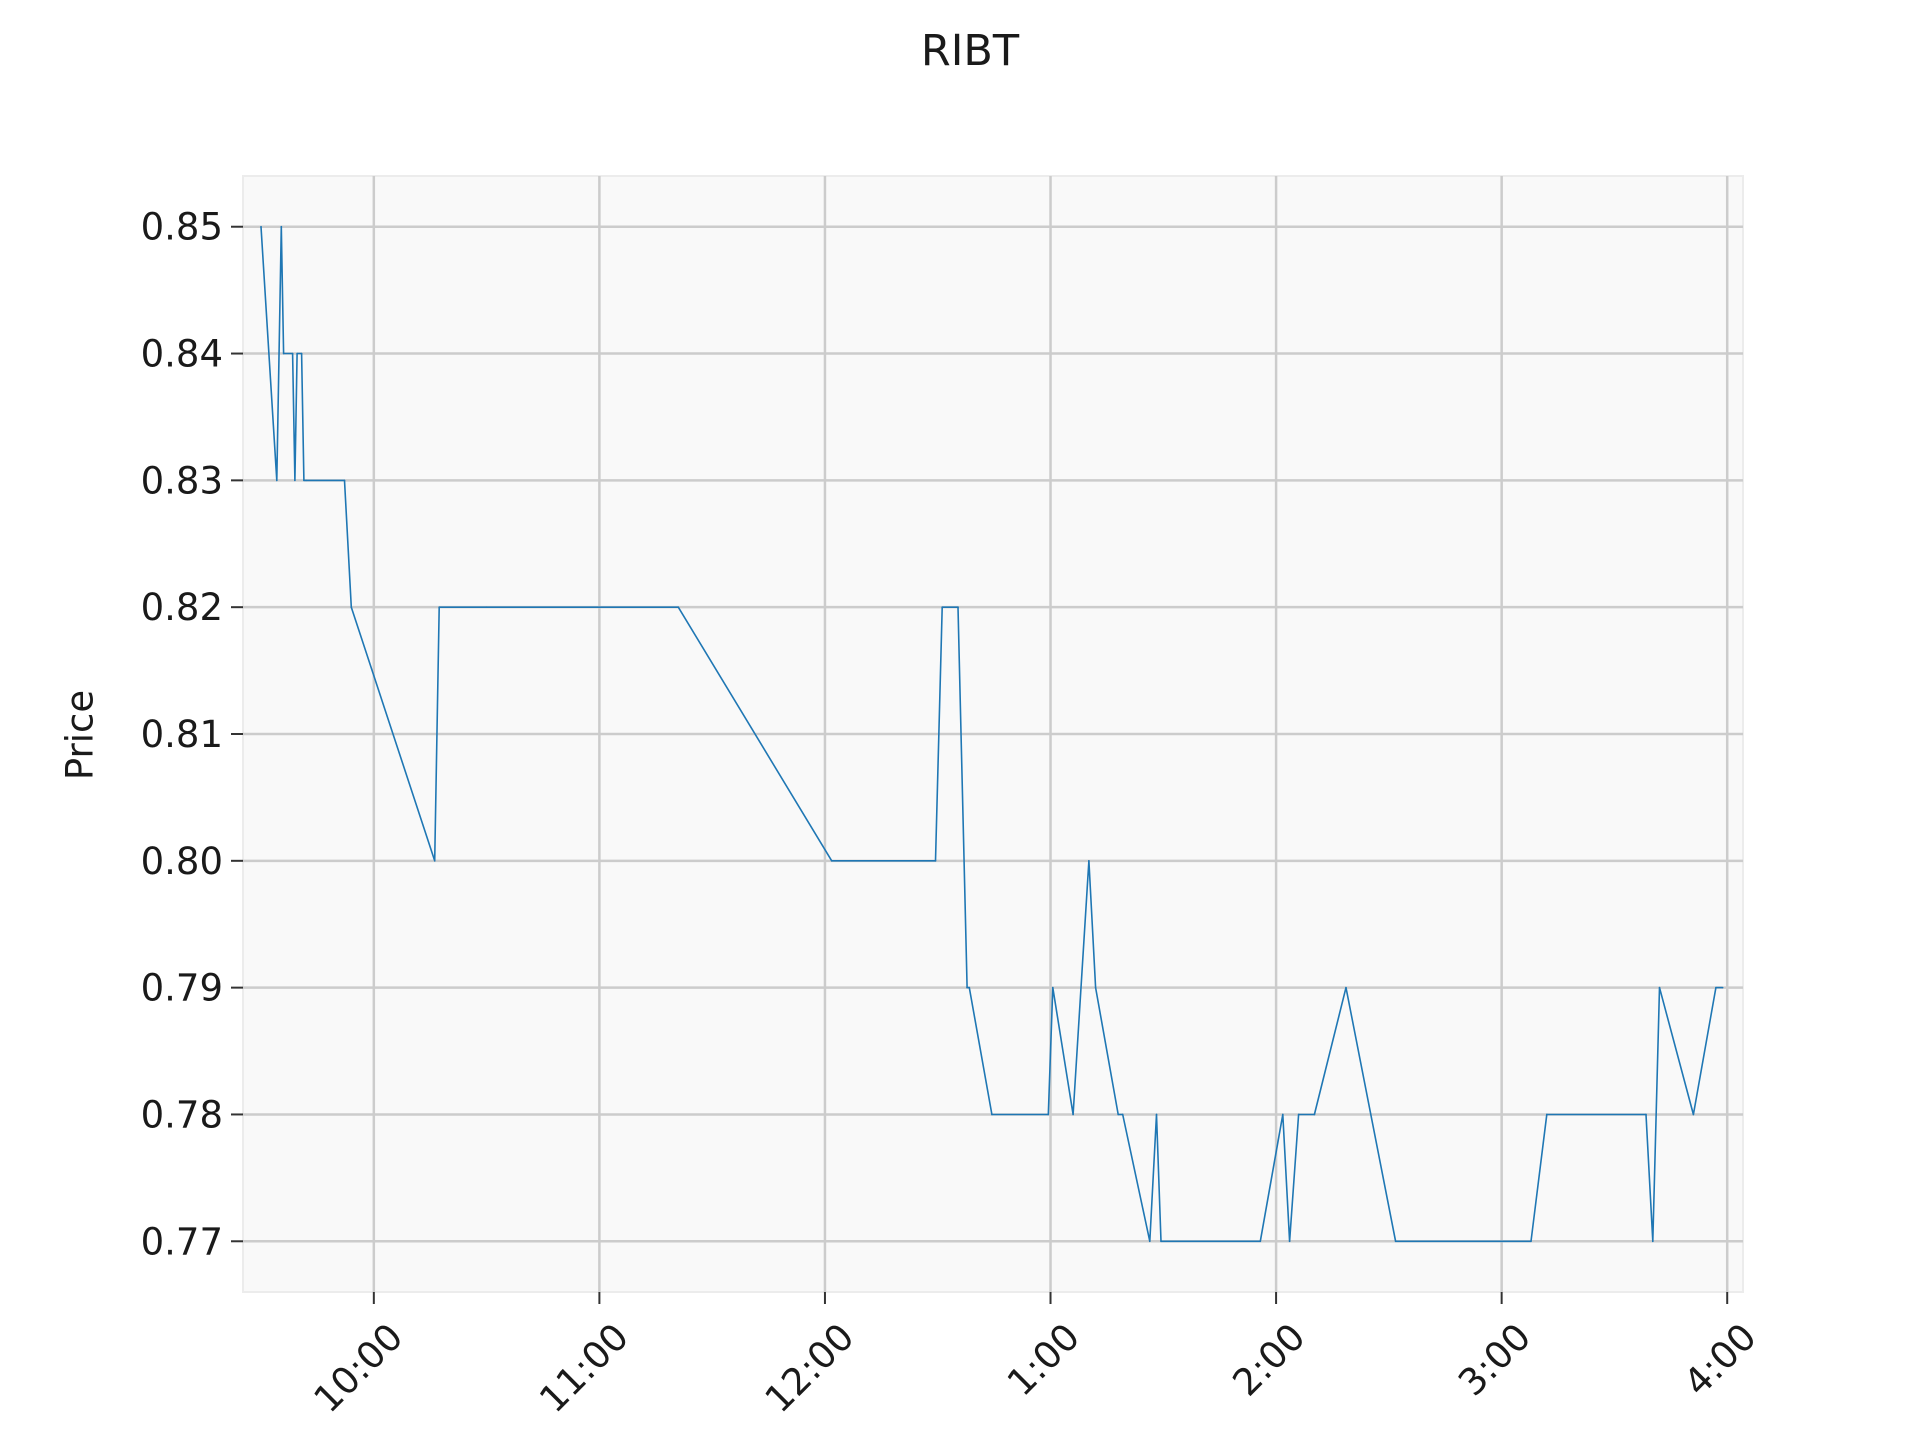 This screenshot has width=1920, height=1440. What do you see at coordinates (1269, 1359) in the screenshot?
I see `x-tick-label: 2:00` at bounding box center [1269, 1359].